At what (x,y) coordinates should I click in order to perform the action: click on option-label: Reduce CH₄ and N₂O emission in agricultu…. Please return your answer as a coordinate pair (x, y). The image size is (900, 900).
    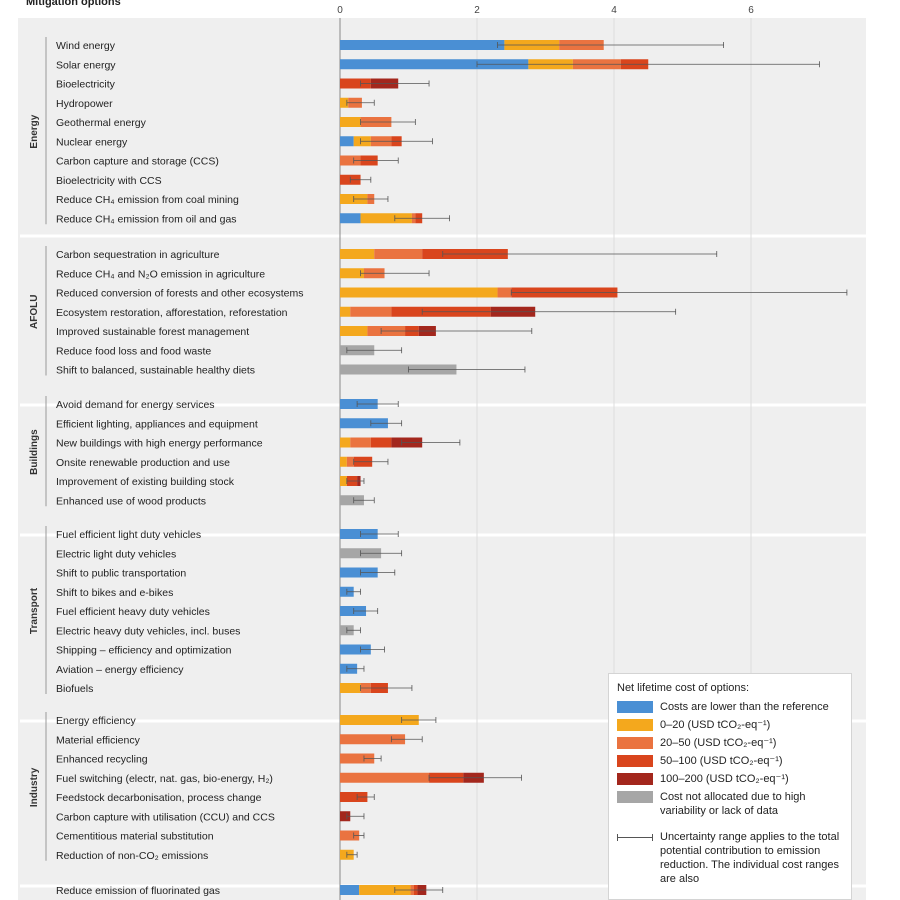
    Looking at the image, I should click on (160, 274).